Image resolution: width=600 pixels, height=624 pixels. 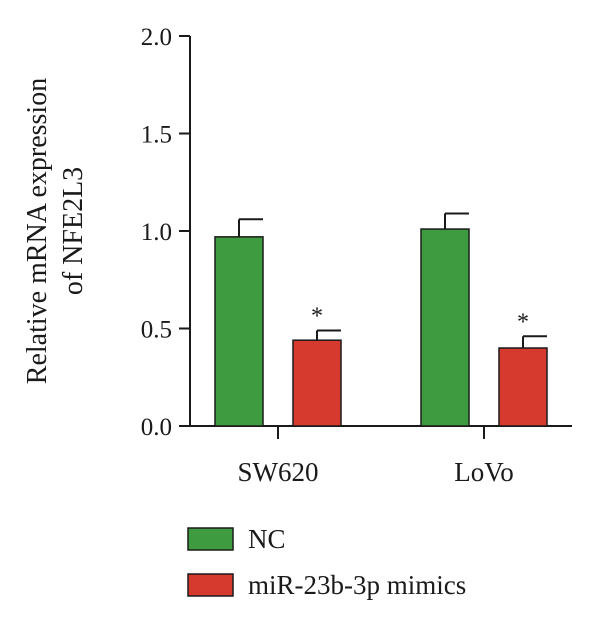 What do you see at coordinates (484, 472) in the screenshot?
I see `x-tick-label: LoVo` at bounding box center [484, 472].